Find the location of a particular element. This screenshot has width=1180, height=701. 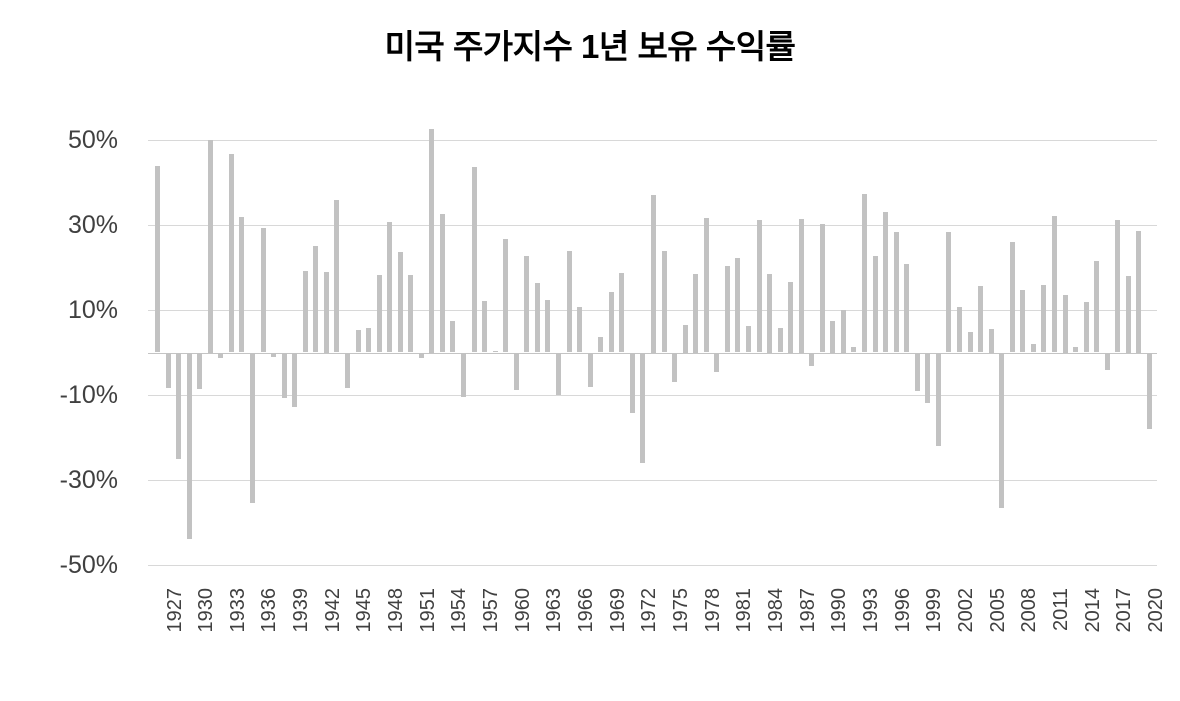

bar-1985 is located at coordinates (770, 313).